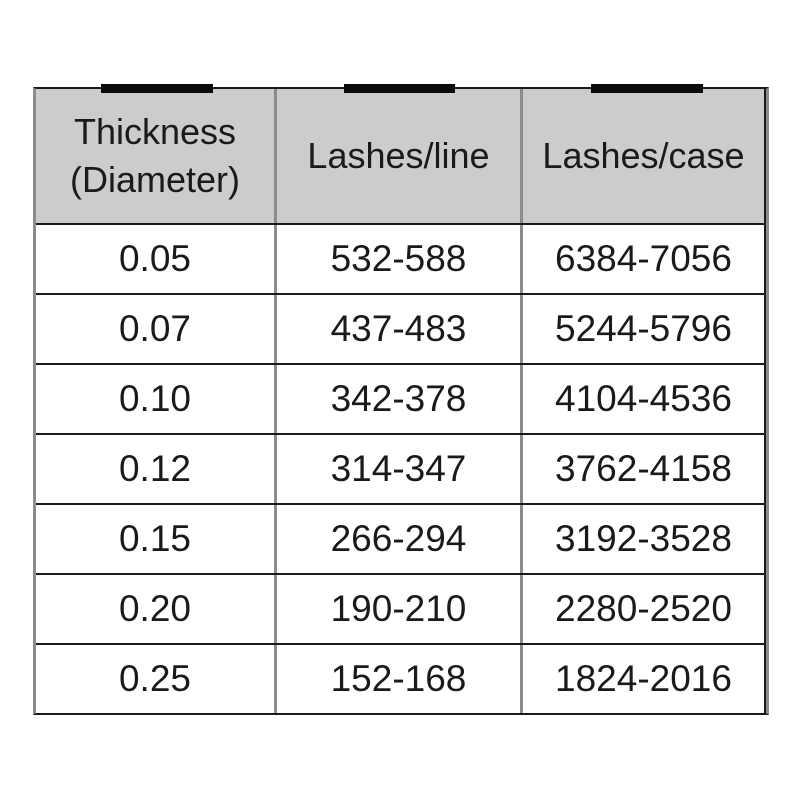  What do you see at coordinates (155, 131) in the screenshot?
I see `header-thickness-line1: Thickness` at bounding box center [155, 131].